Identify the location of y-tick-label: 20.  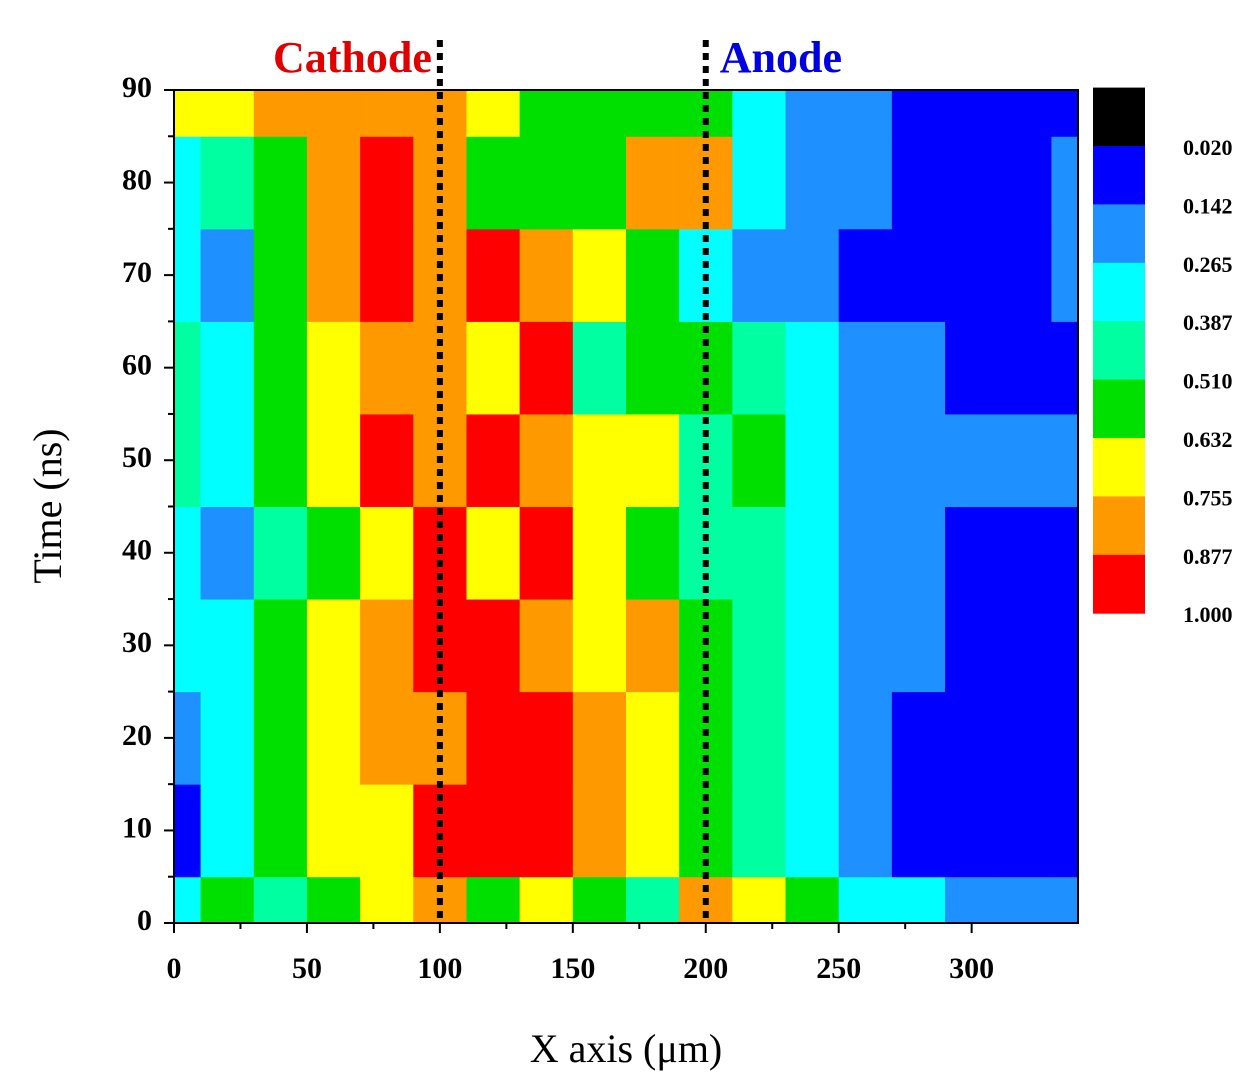
(137, 735).